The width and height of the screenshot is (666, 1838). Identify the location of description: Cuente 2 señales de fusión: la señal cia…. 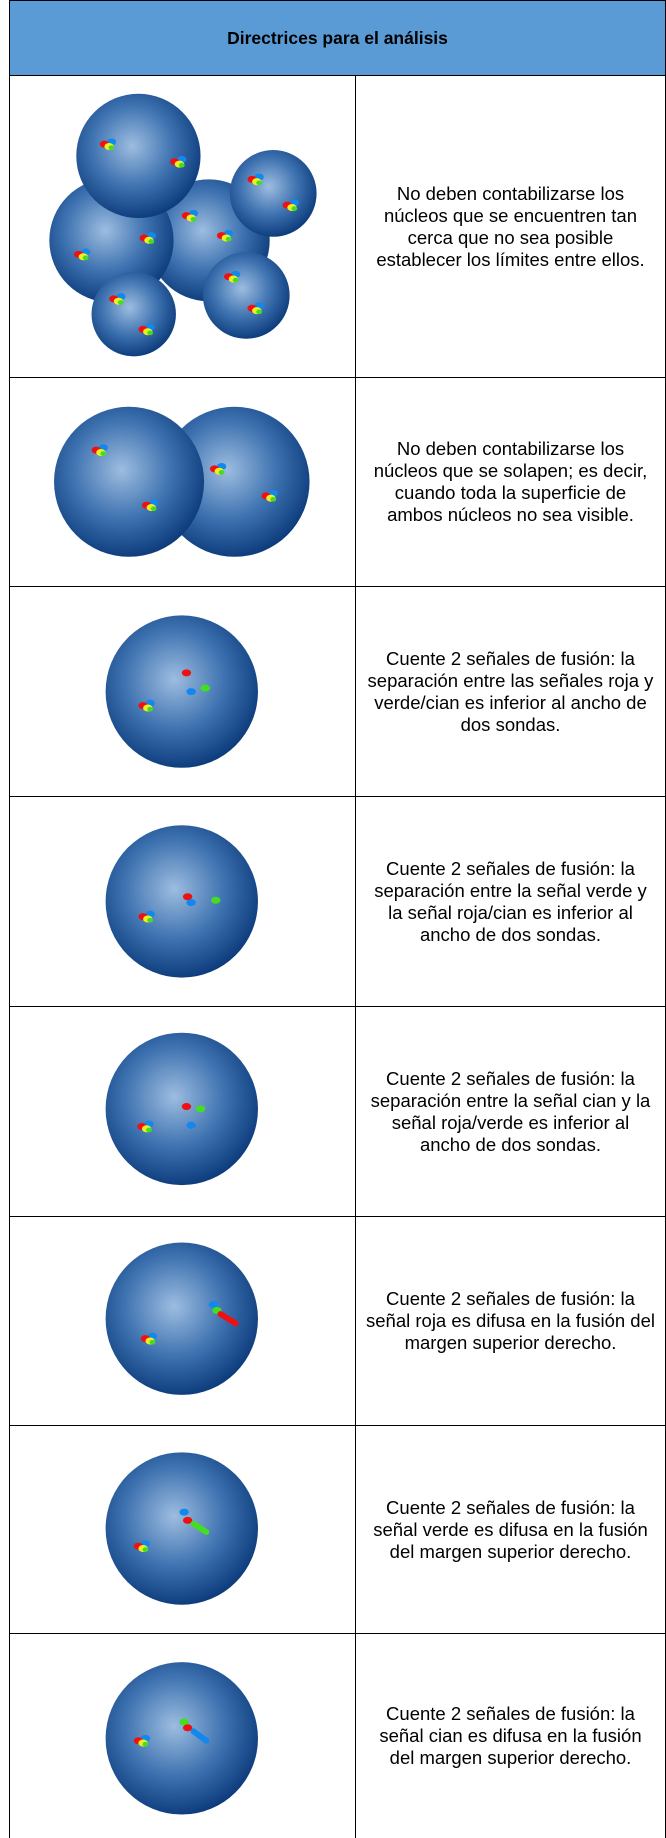
(510, 1735).